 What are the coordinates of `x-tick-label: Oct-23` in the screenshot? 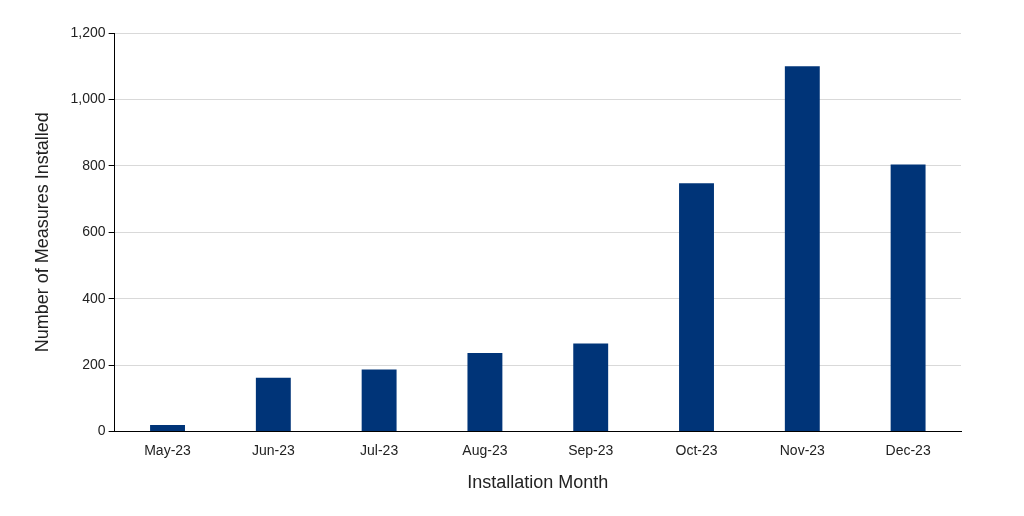 It's located at (696, 449).